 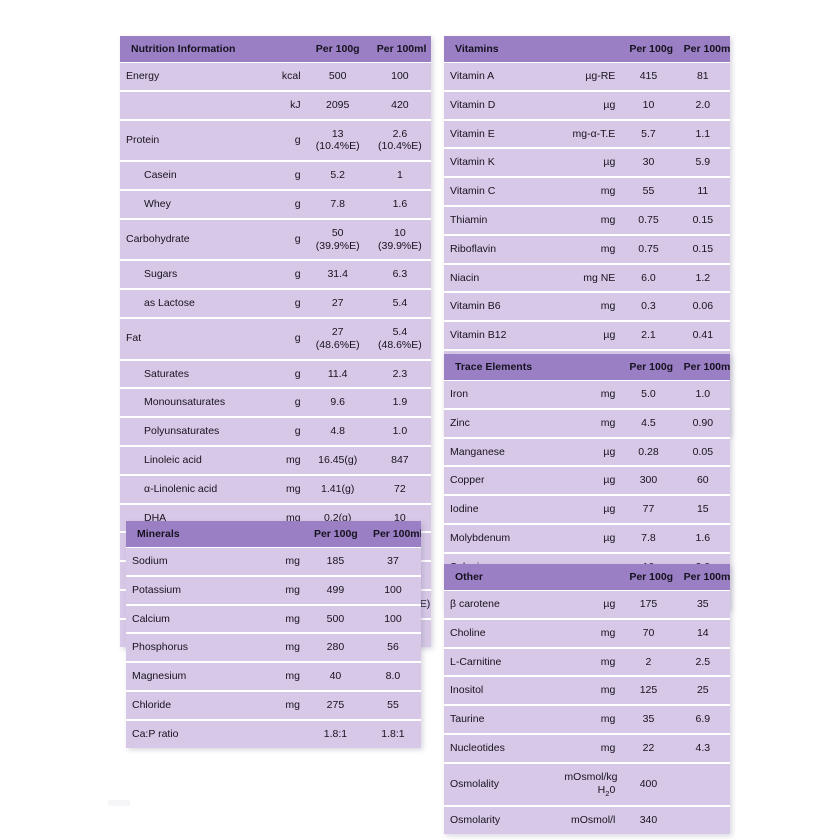 I want to click on value-per-100ml: 60, so click(x=702, y=480).